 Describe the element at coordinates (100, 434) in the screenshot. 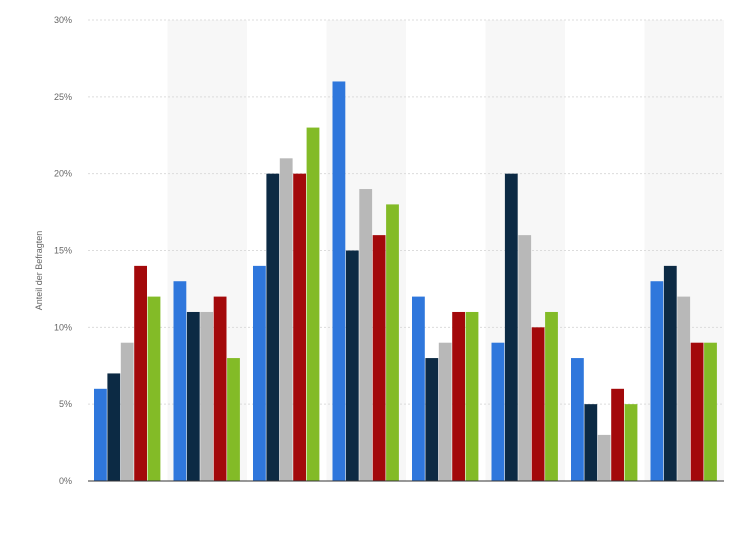

I see `bar-s0-c0` at that location.